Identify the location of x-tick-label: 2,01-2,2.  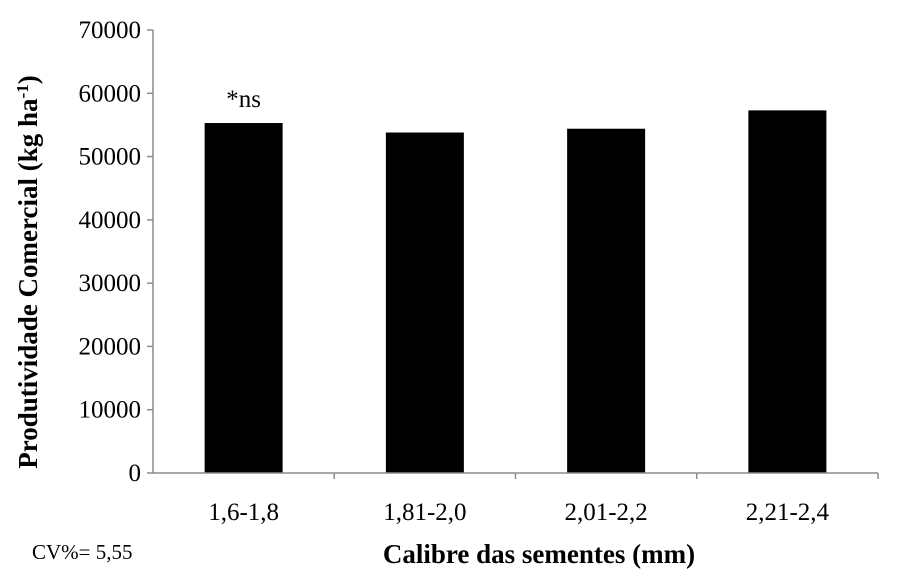
(605, 512).